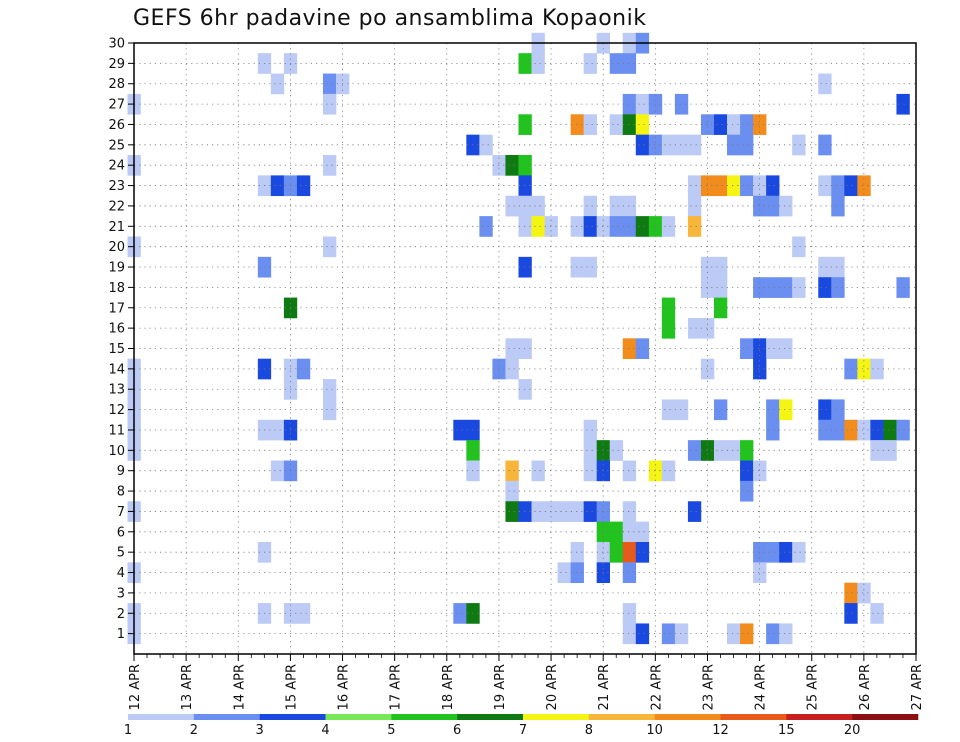  I want to click on y-tick-label: 2, so click(121, 614).